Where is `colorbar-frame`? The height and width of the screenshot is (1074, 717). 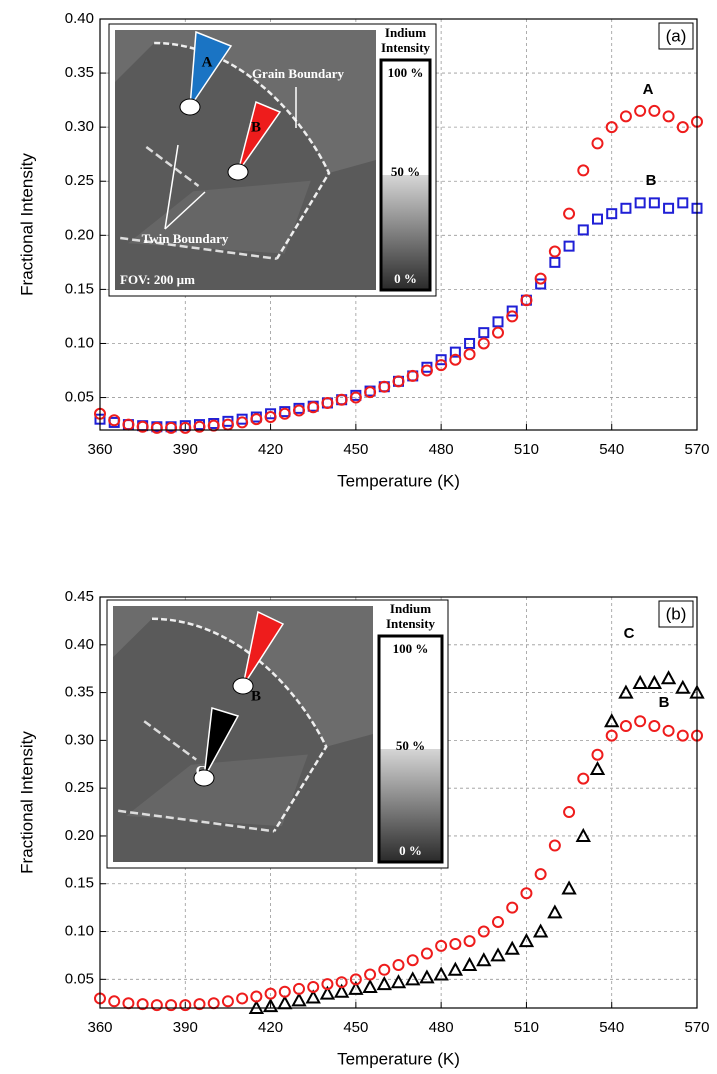
colorbar-frame is located at coordinates (405, 175).